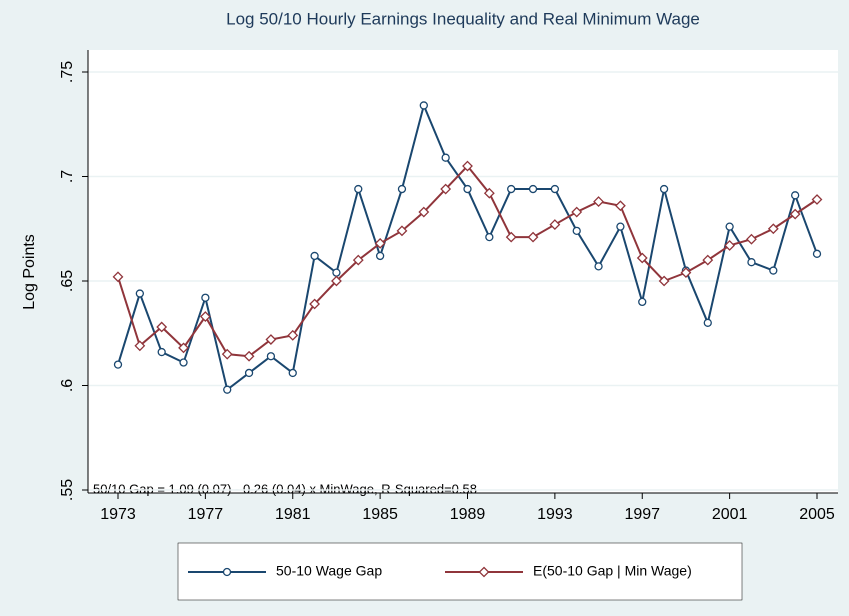  I want to click on y-tick-label: .7, so click(67, 176).